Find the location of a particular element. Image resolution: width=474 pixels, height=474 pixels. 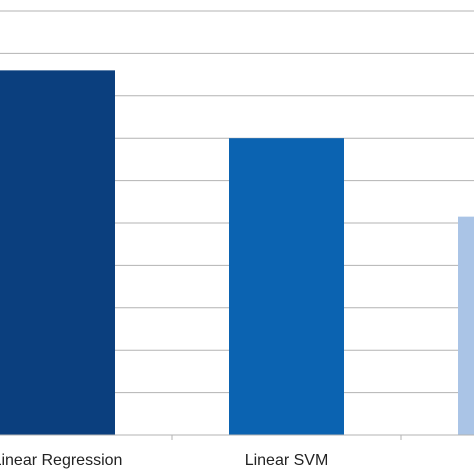

bar is located at coordinates (466, 325).